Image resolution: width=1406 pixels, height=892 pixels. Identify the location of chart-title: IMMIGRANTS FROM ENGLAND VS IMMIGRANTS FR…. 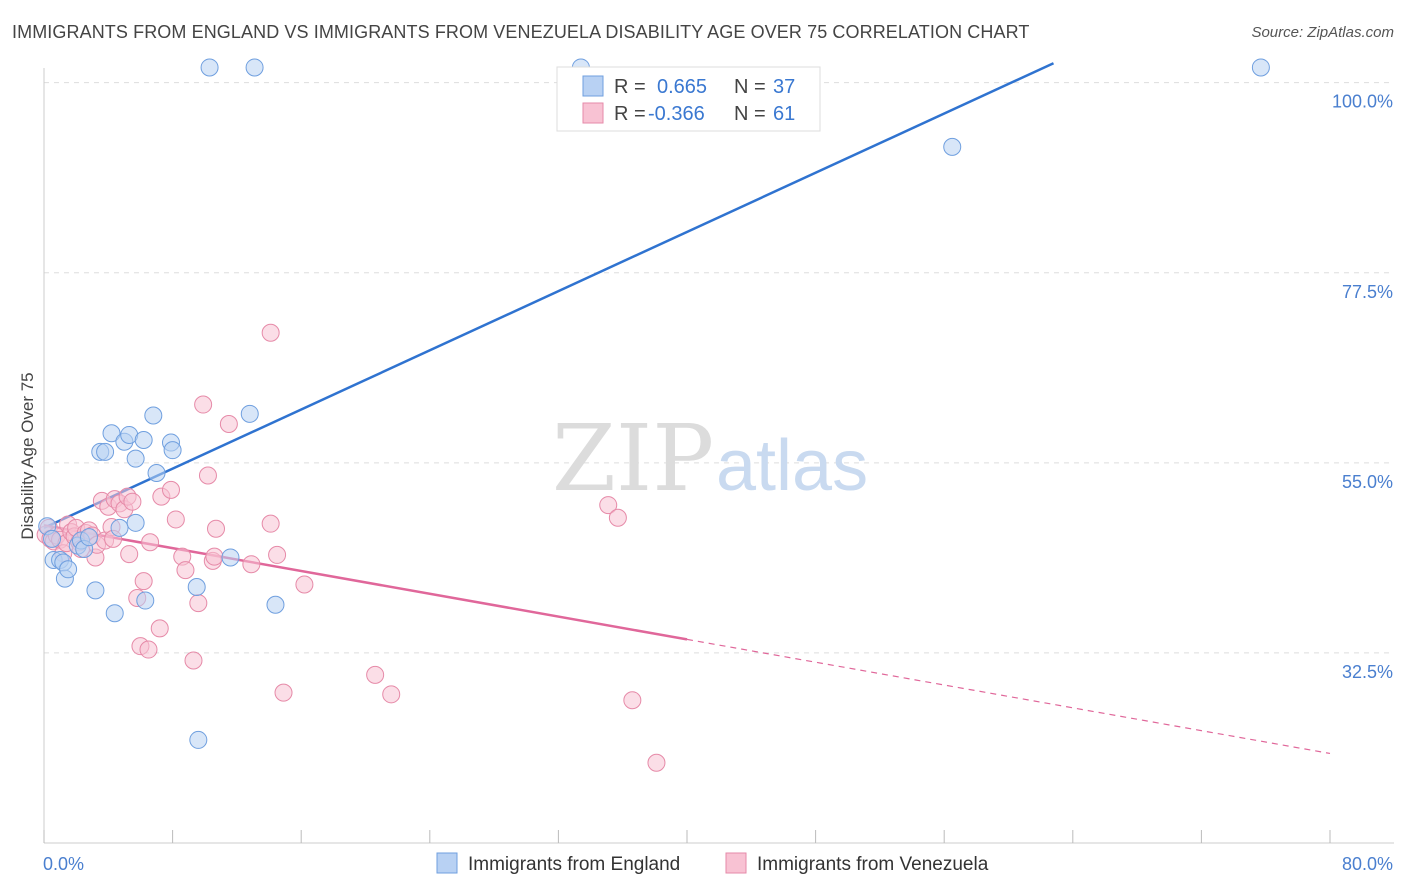
(521, 32).